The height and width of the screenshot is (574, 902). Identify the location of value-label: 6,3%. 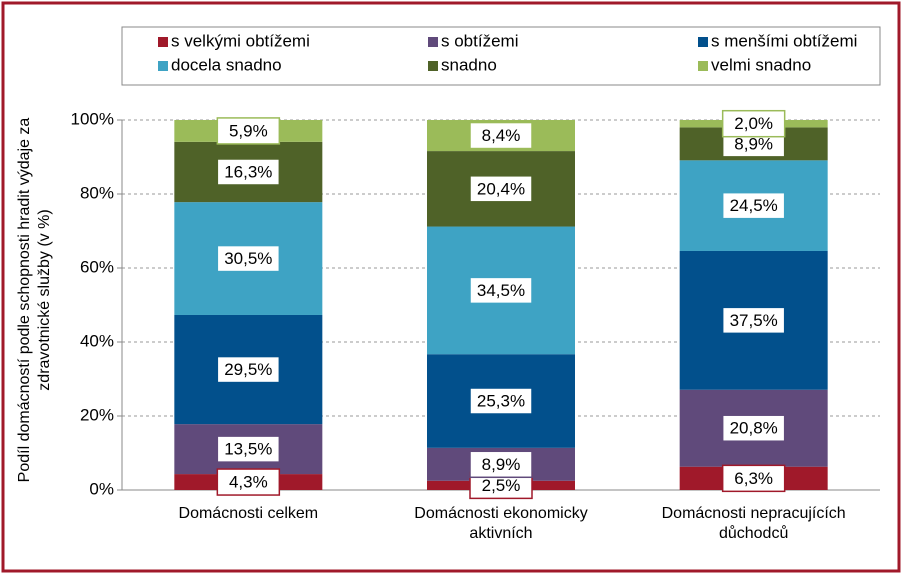
(753, 478).